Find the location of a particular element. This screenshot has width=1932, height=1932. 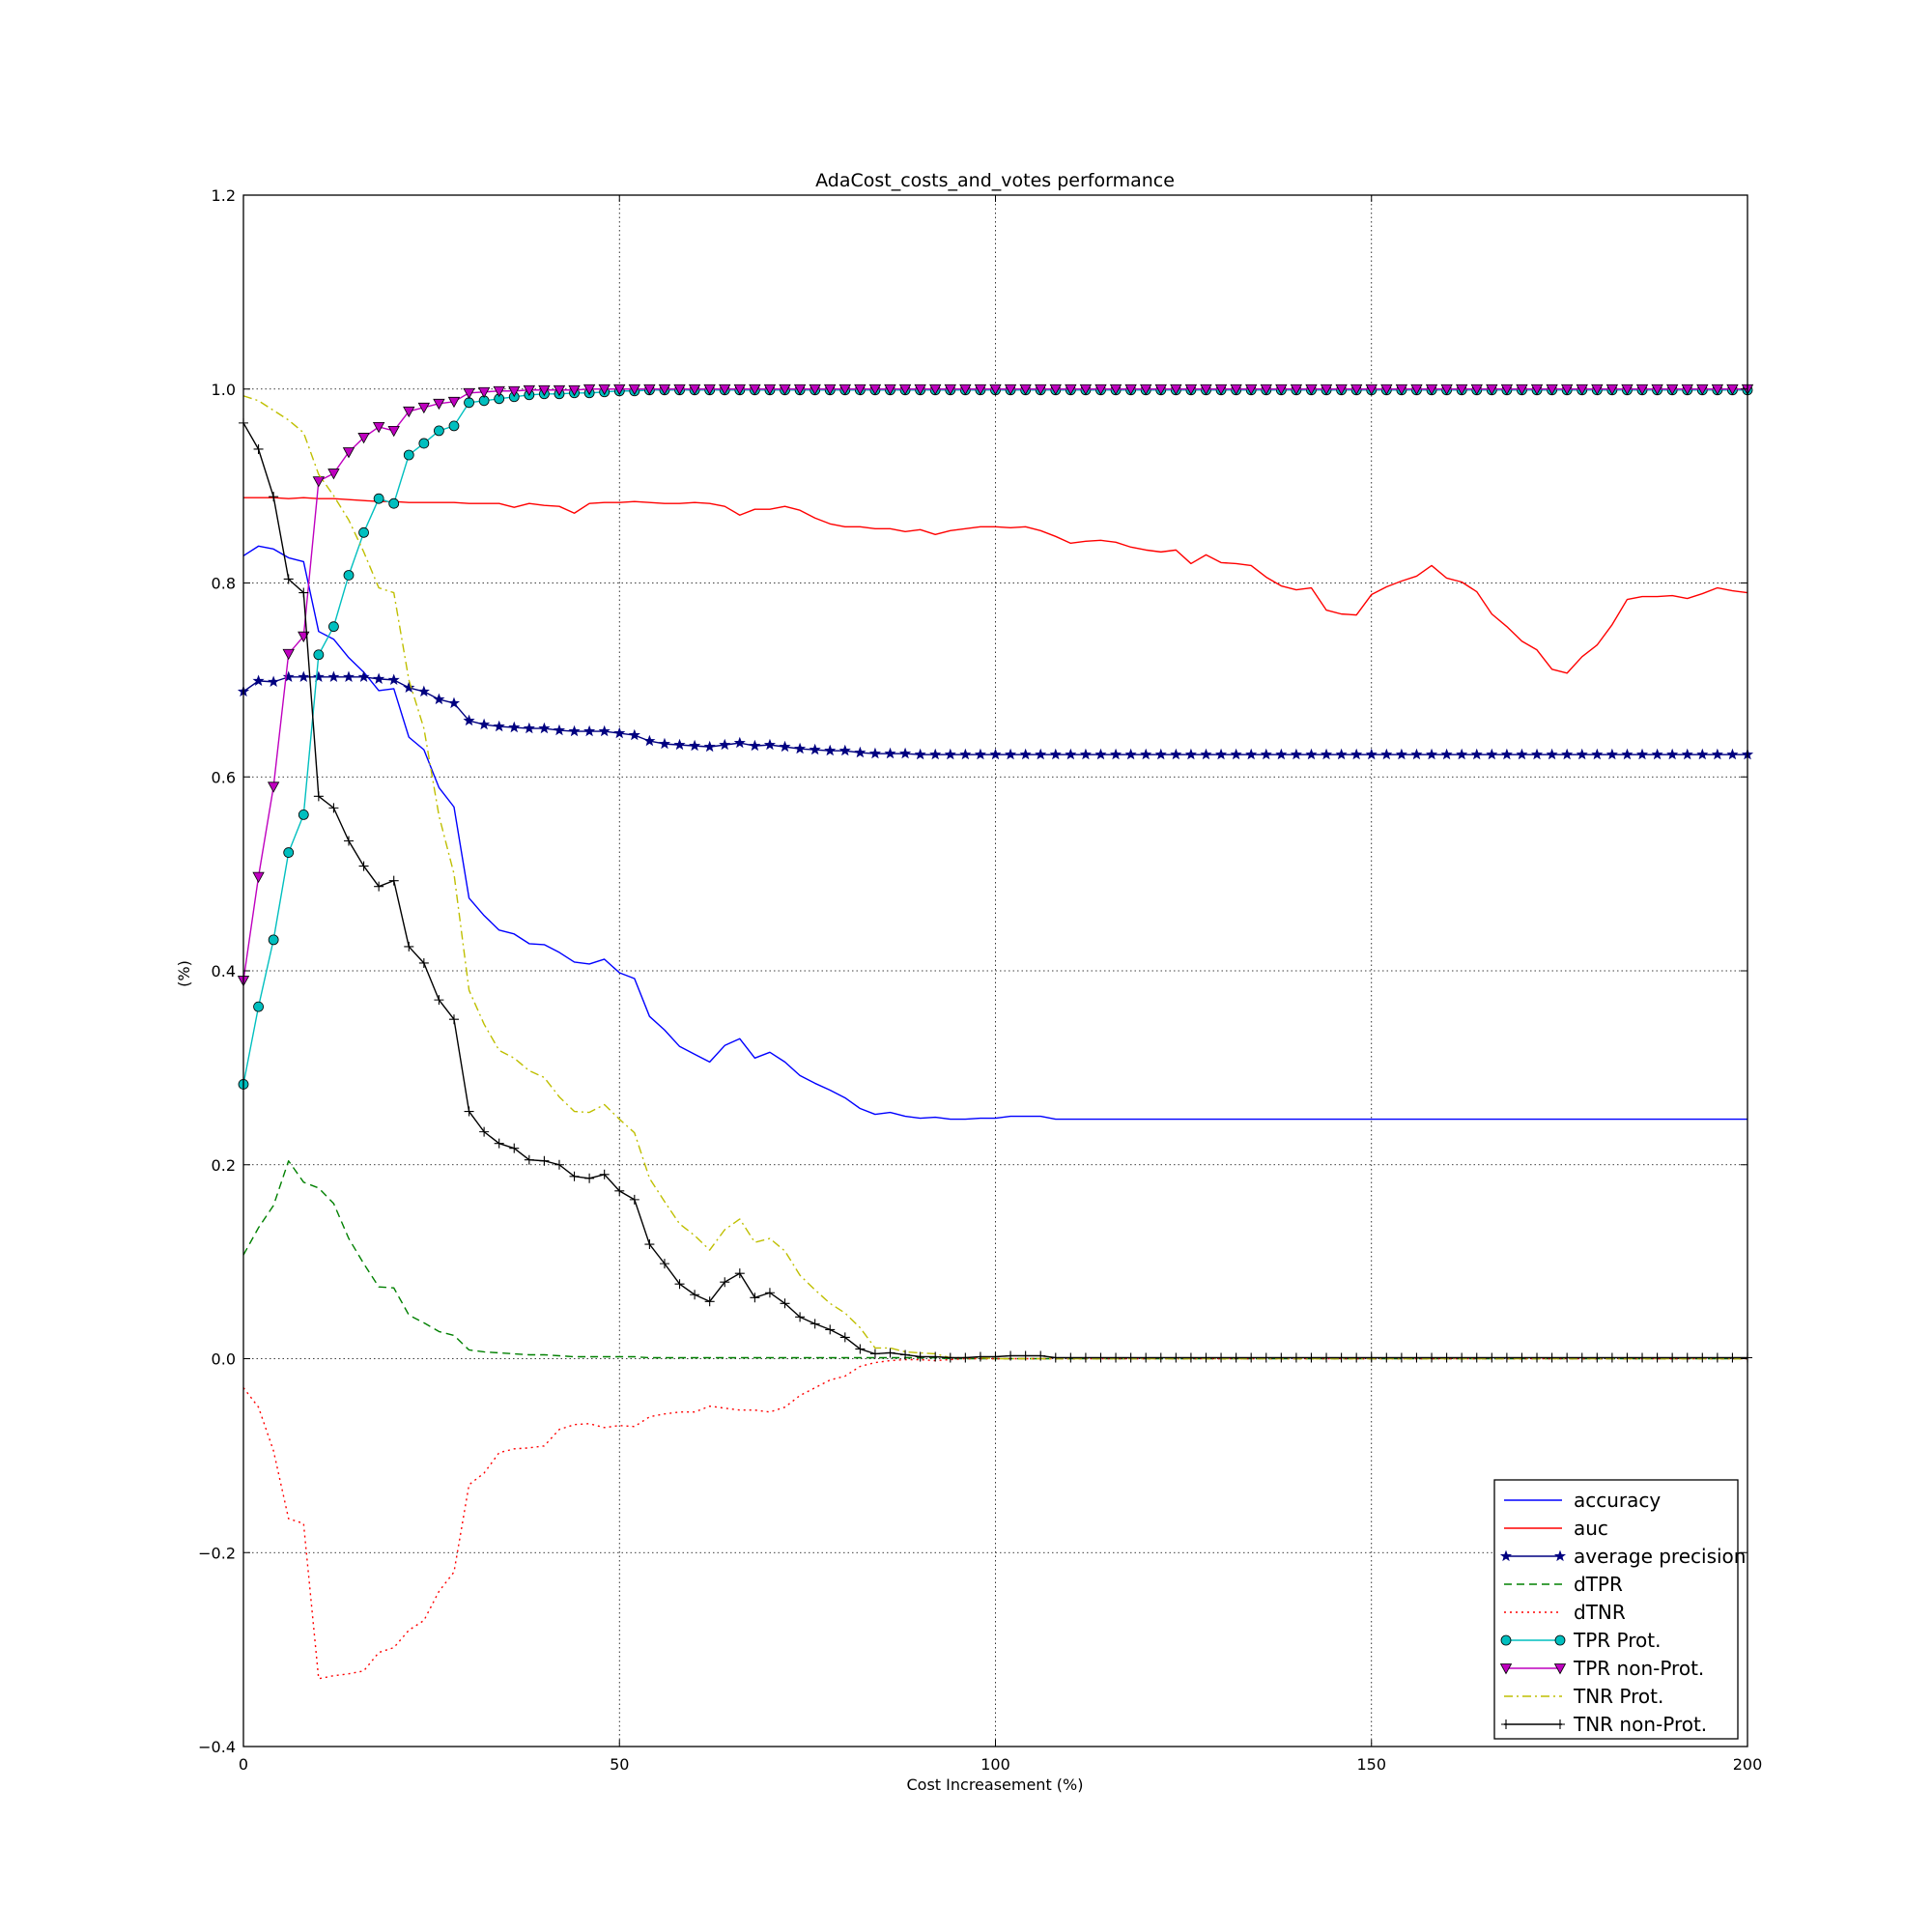

legend-label-accuracy: accuracy is located at coordinates (1617, 1500).